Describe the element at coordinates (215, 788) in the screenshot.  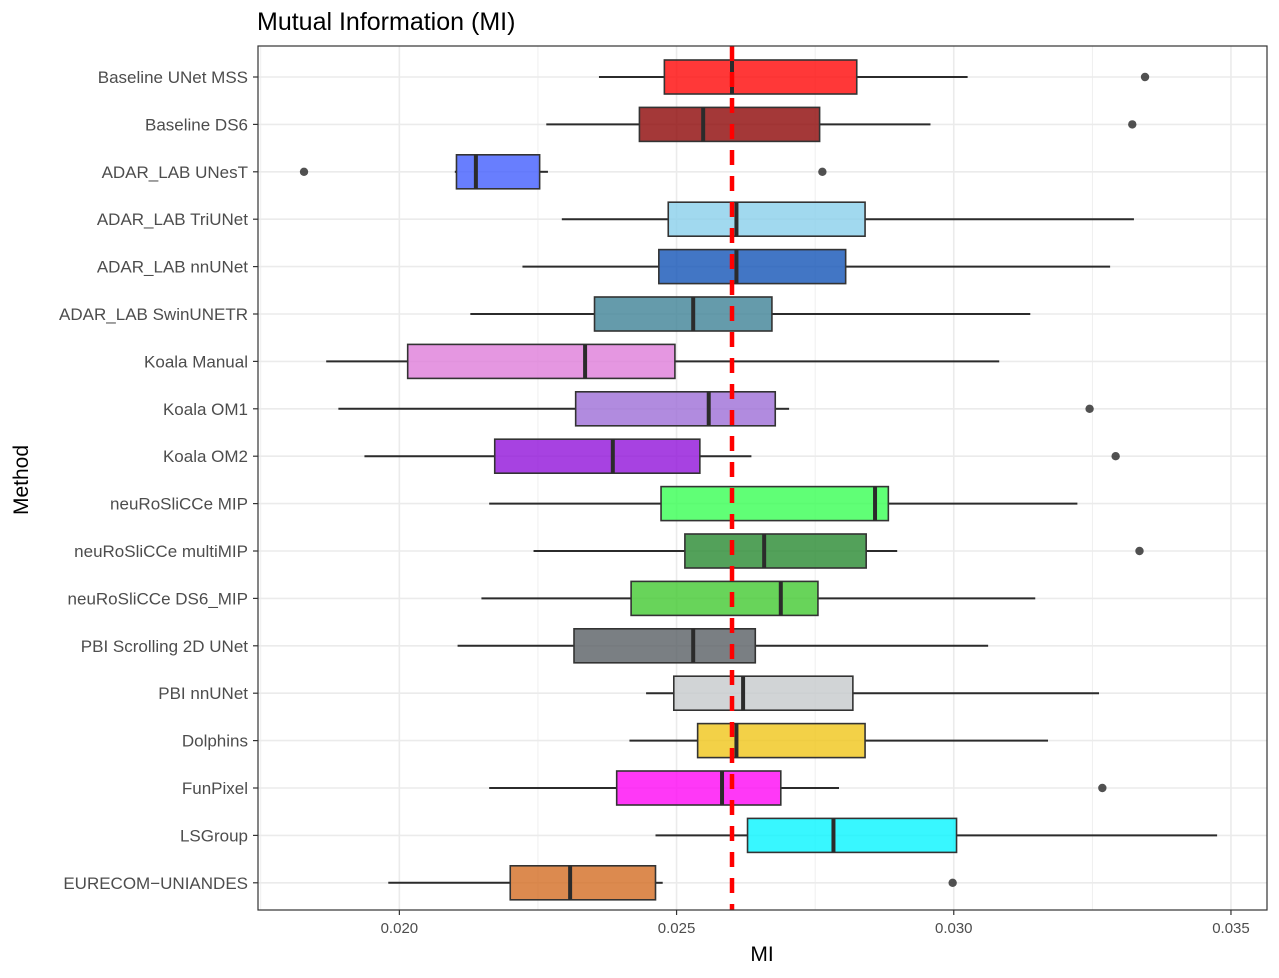
I see `y-tick-label: FunPixel` at that location.